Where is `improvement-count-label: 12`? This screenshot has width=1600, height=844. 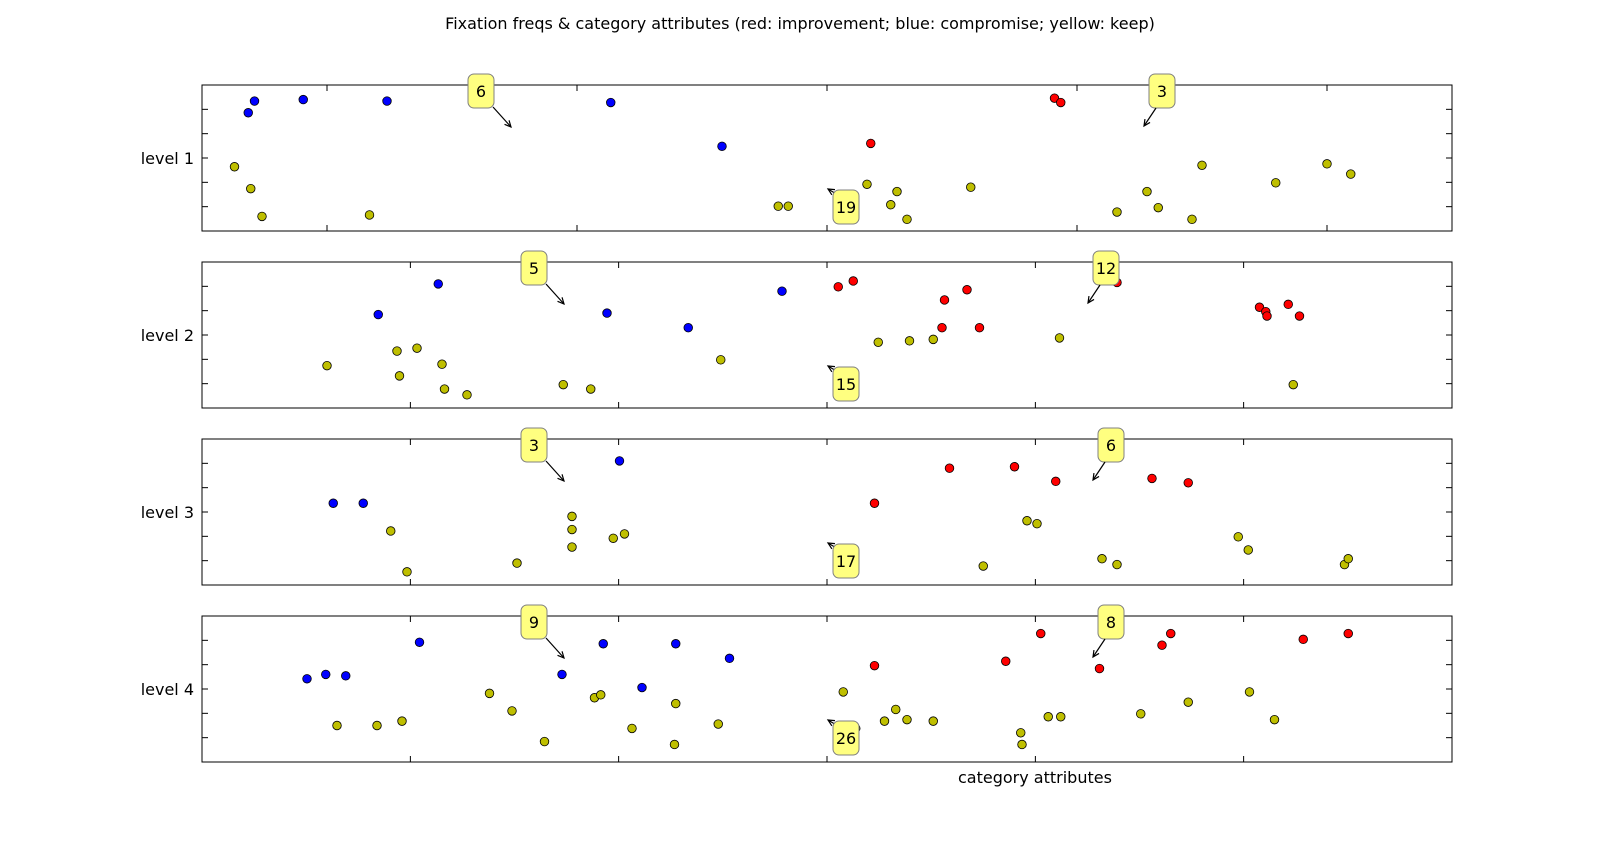 improvement-count-label: 12 is located at coordinates (1106, 268).